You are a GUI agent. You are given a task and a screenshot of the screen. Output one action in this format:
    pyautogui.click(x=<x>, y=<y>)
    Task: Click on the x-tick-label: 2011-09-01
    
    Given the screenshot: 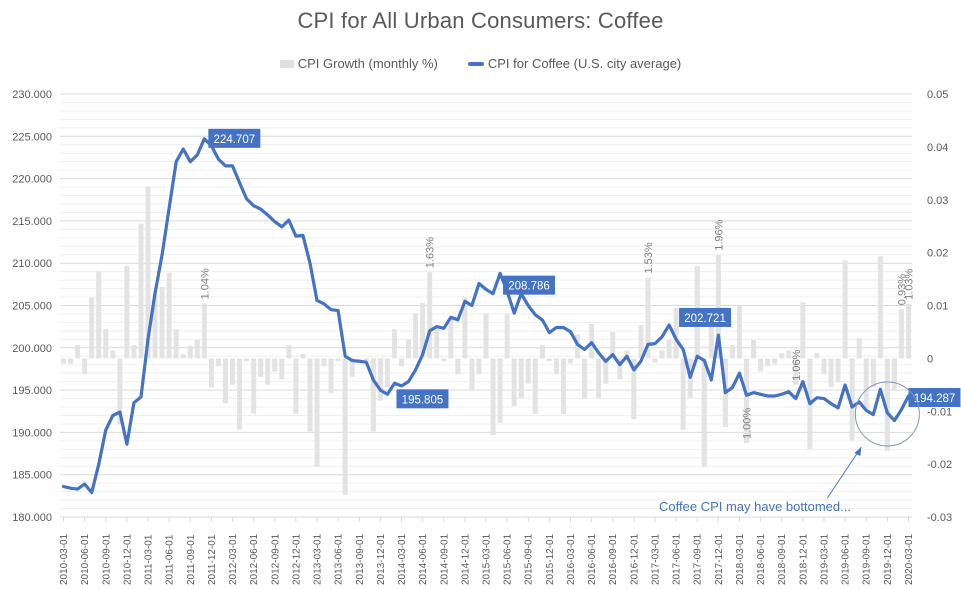 What is the action you would take?
    pyautogui.click(x=191, y=559)
    